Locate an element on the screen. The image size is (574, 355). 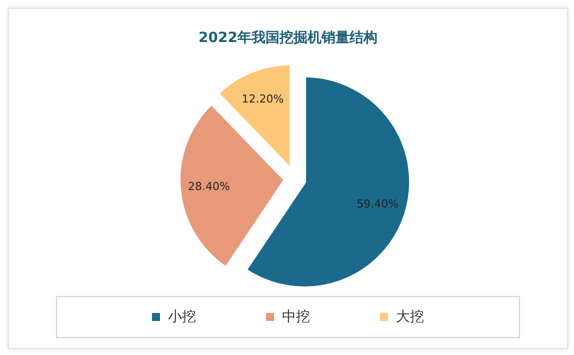
data-label: 59.40% is located at coordinates (377, 204).